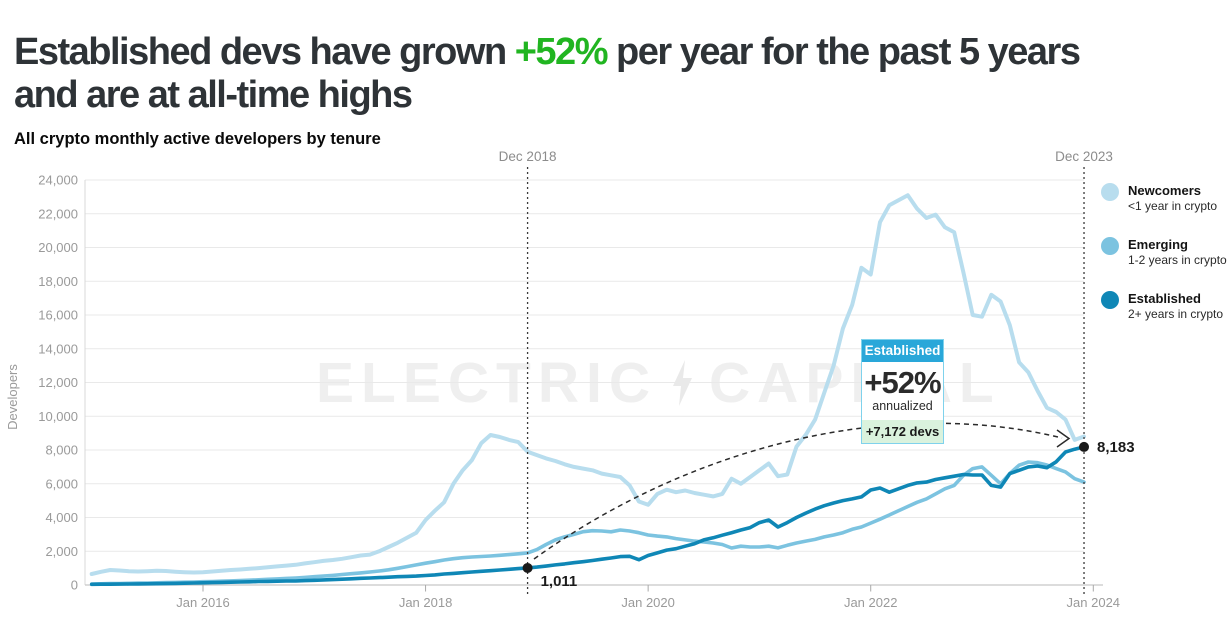 Image resolution: width=1230 pixels, height=624 pixels. Describe the element at coordinates (871, 602) in the screenshot. I see `x-tick-label: Jan 2022` at that location.